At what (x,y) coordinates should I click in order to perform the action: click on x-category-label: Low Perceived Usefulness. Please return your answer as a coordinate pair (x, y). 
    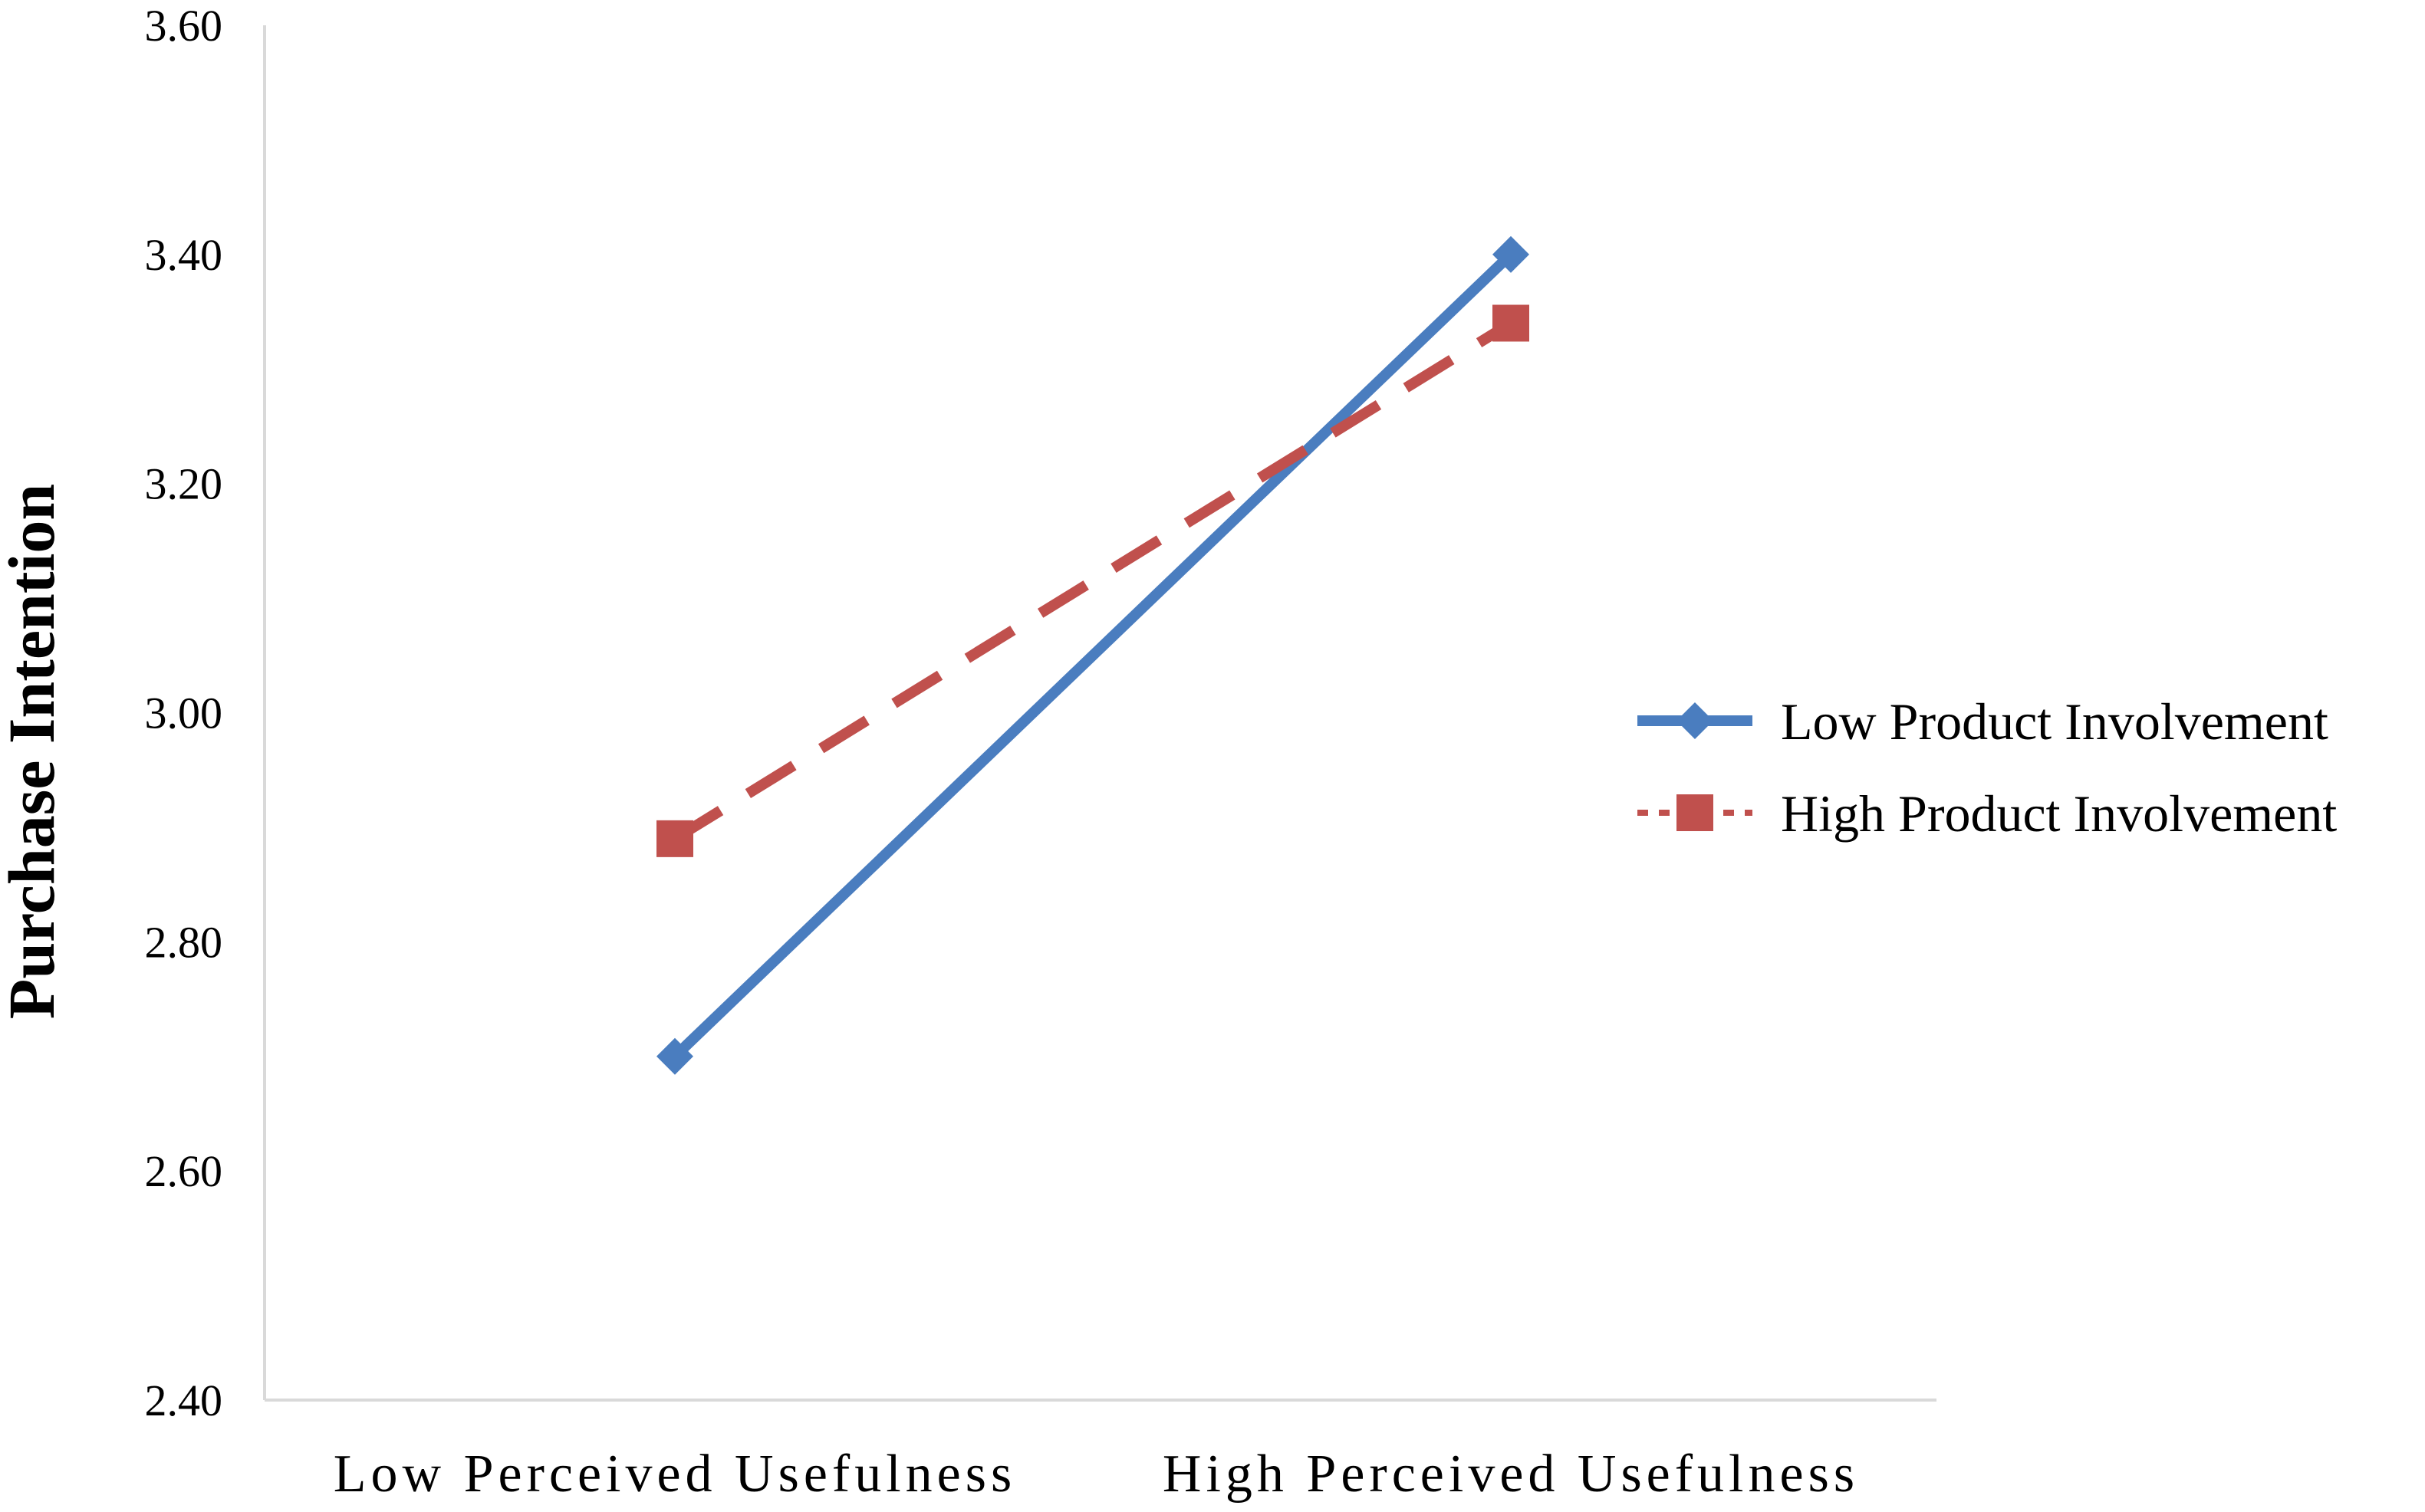
    Looking at the image, I should click on (675, 1474).